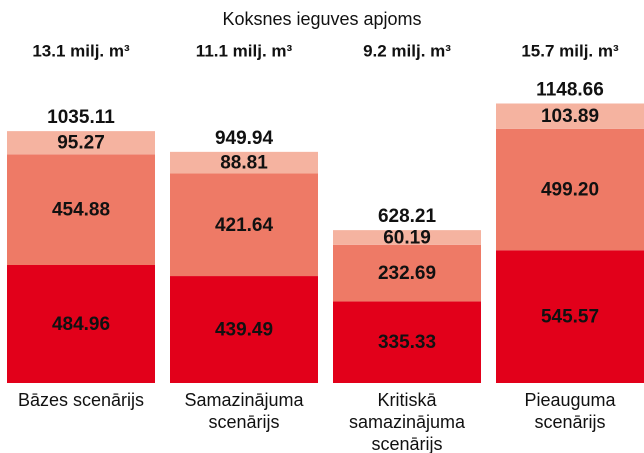  I want to click on total-label: 1148.66, so click(570, 90).